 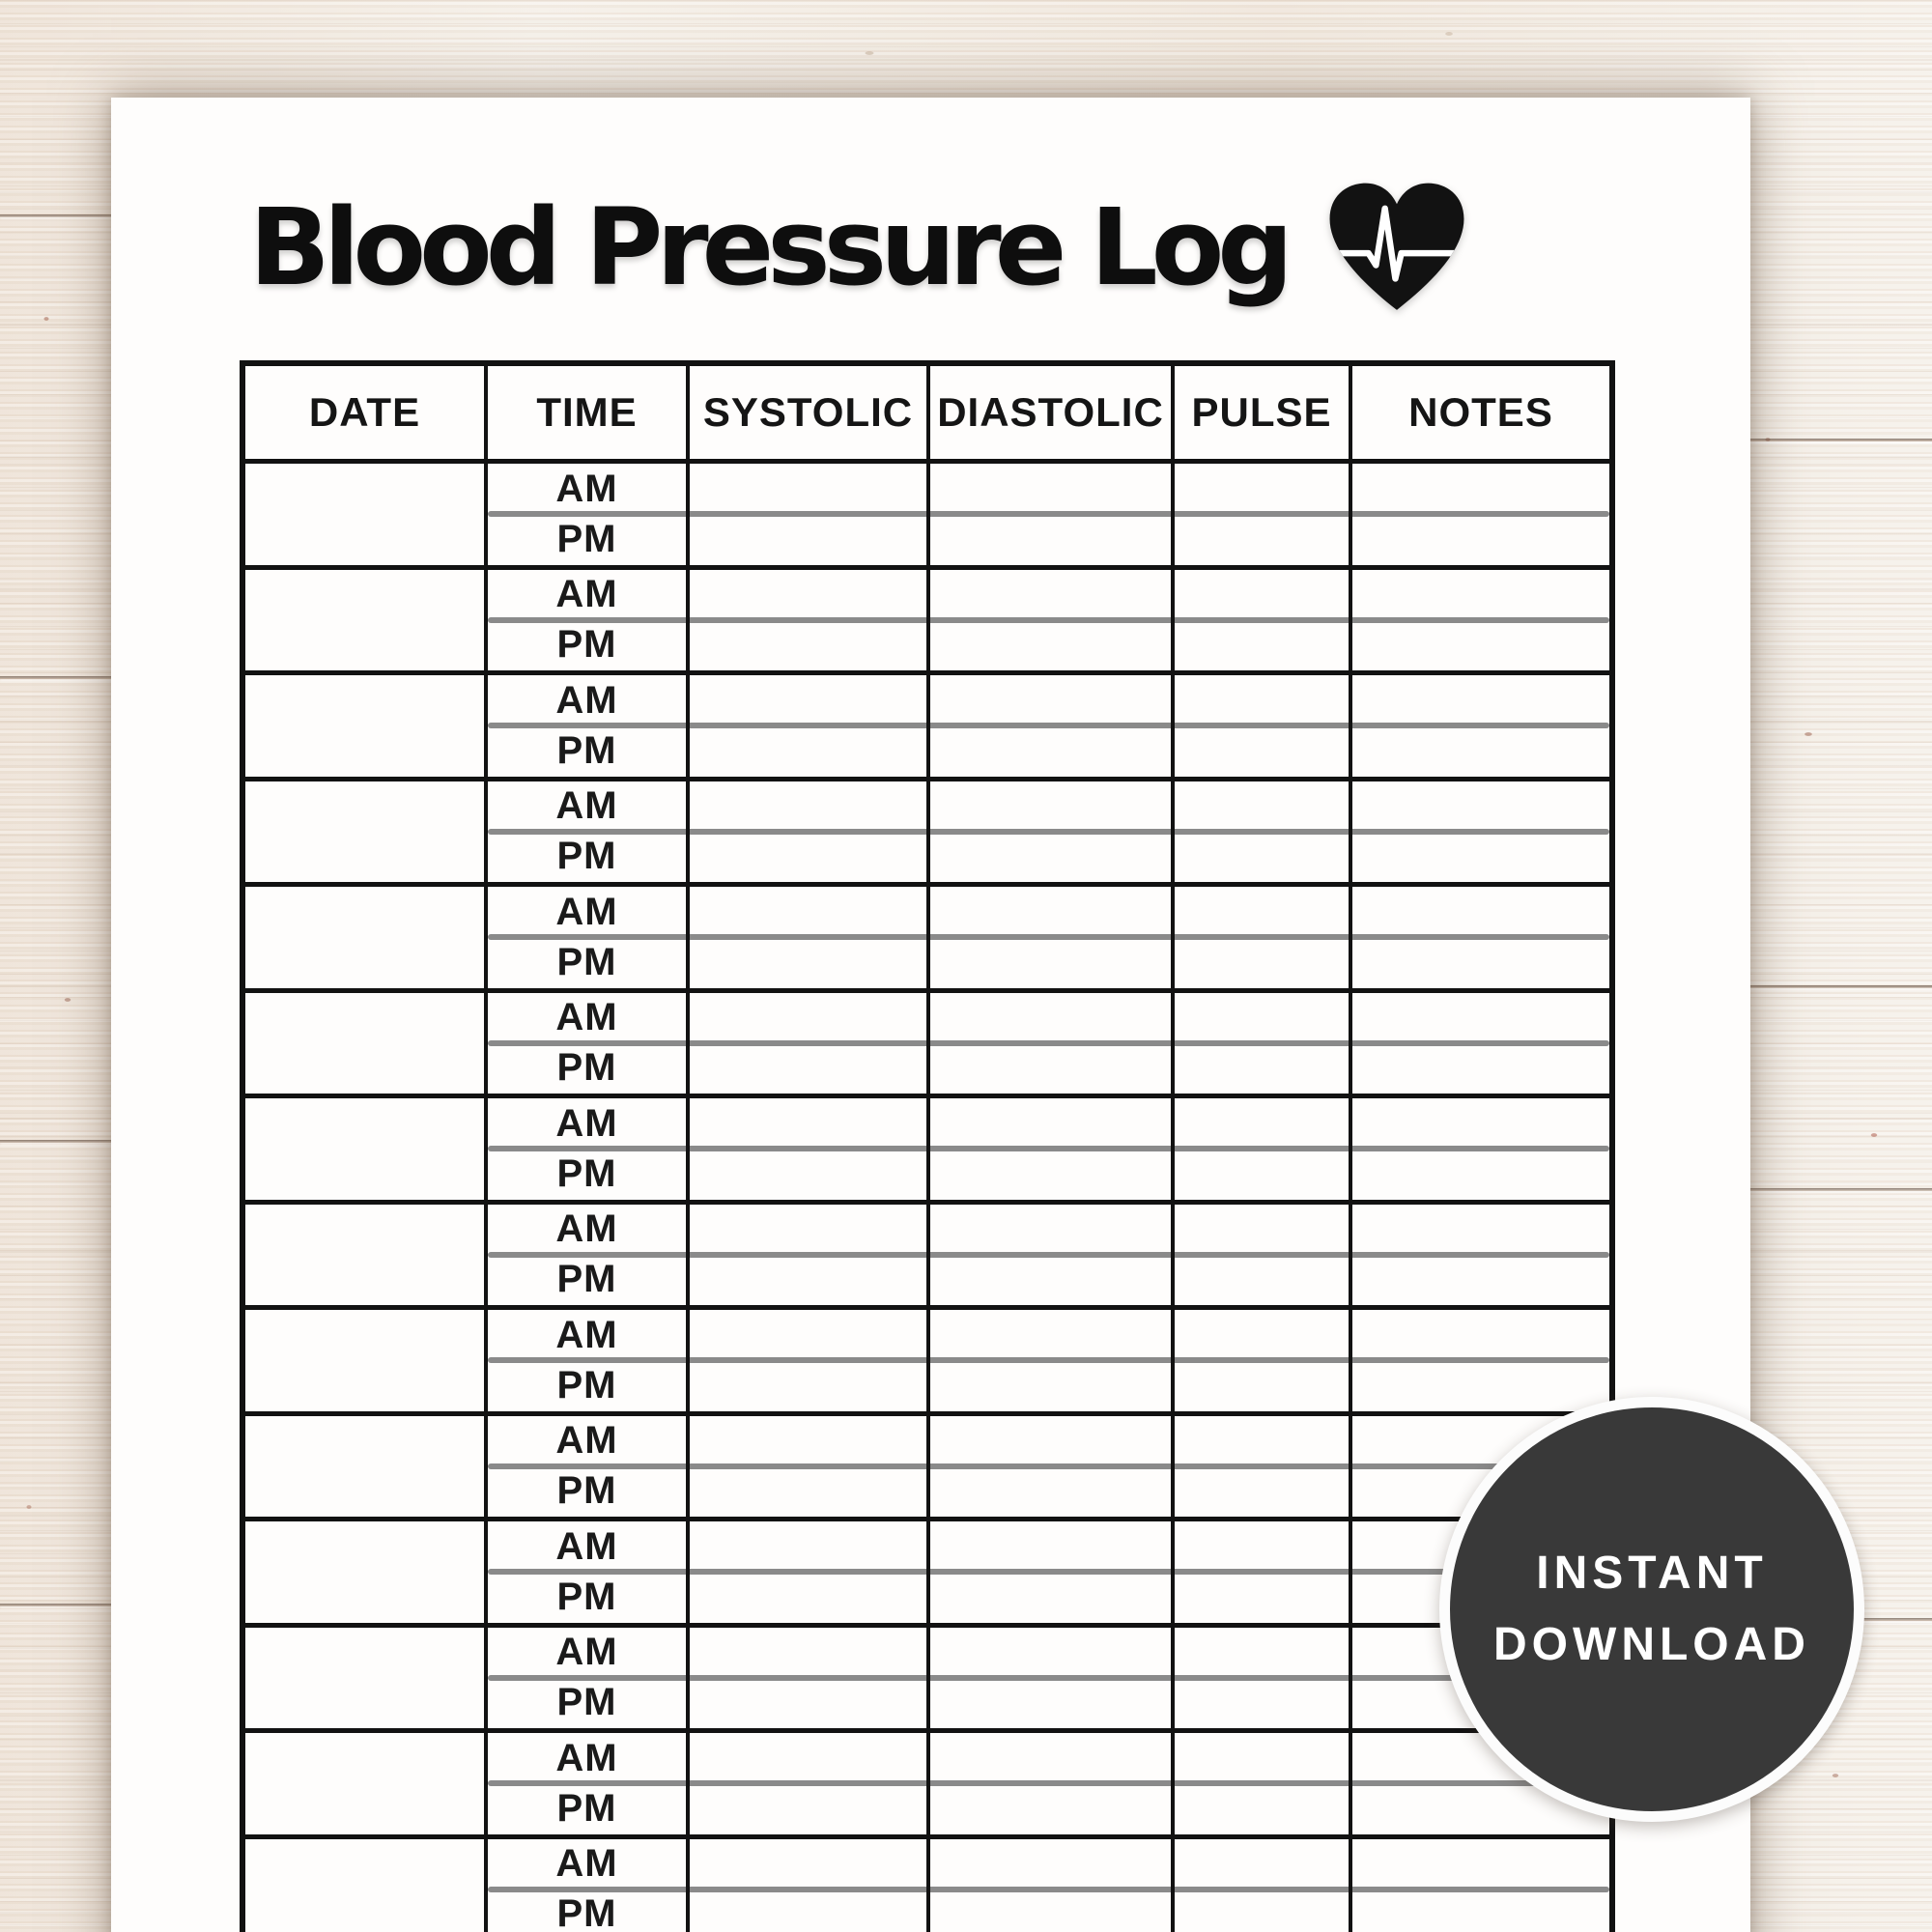 I want to click on column-header-diastolic: DIASTOLIC, so click(x=1052, y=412).